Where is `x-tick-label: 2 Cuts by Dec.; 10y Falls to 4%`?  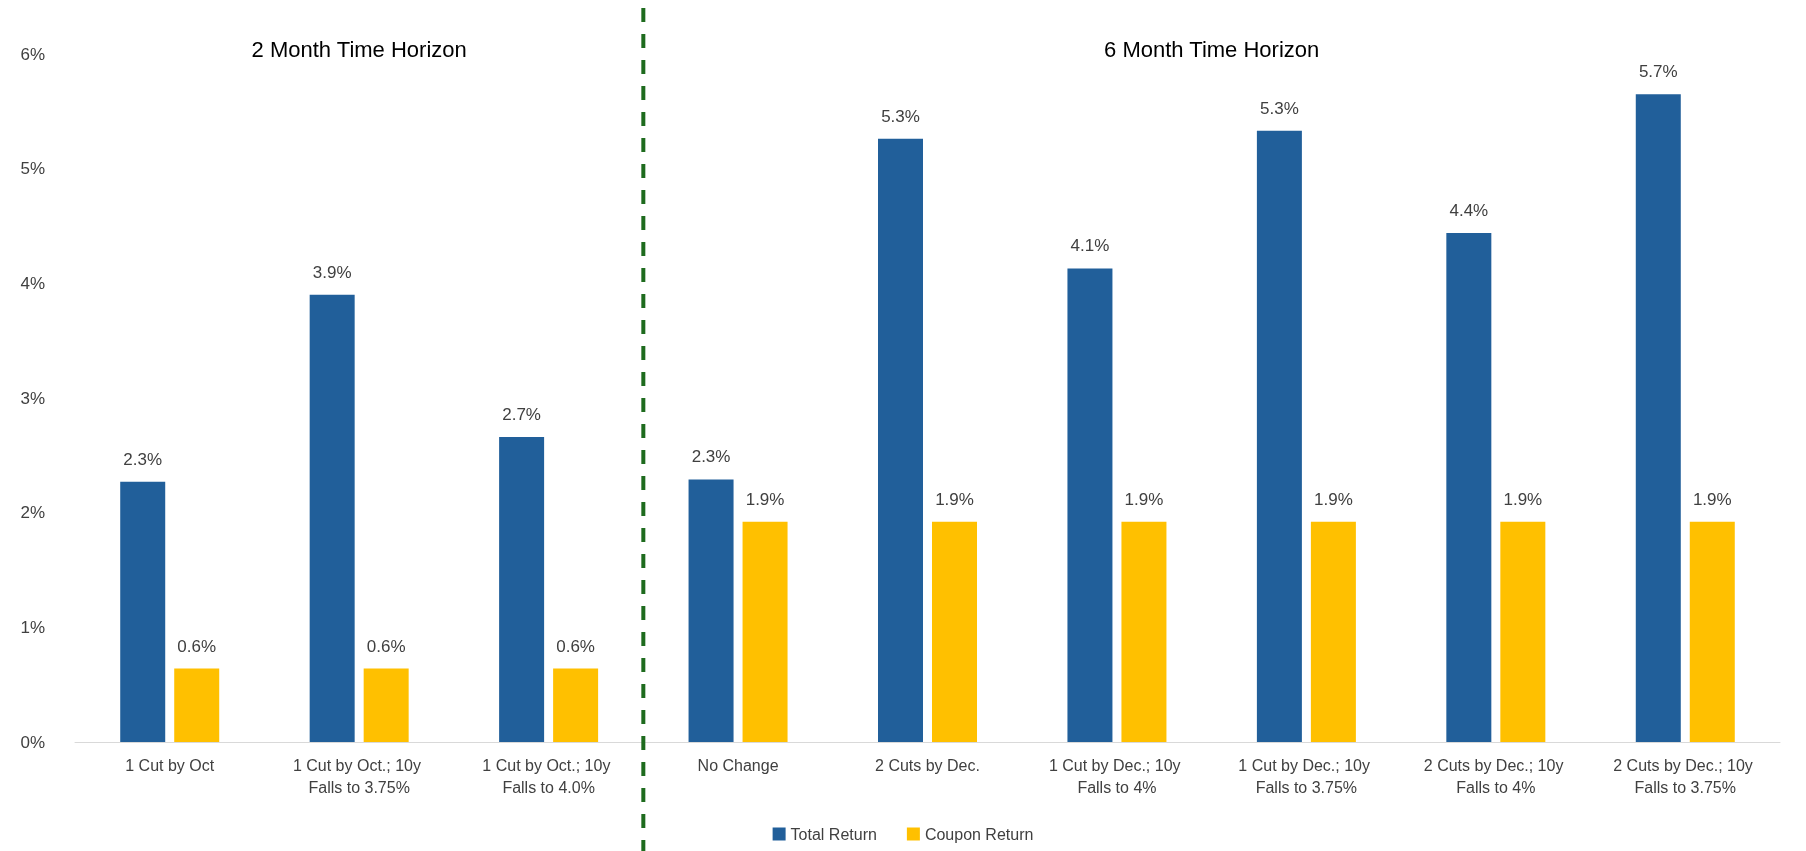
x-tick-label: 2 Cuts by Dec.; 10y Falls to 4% is located at coordinates (1495, 776).